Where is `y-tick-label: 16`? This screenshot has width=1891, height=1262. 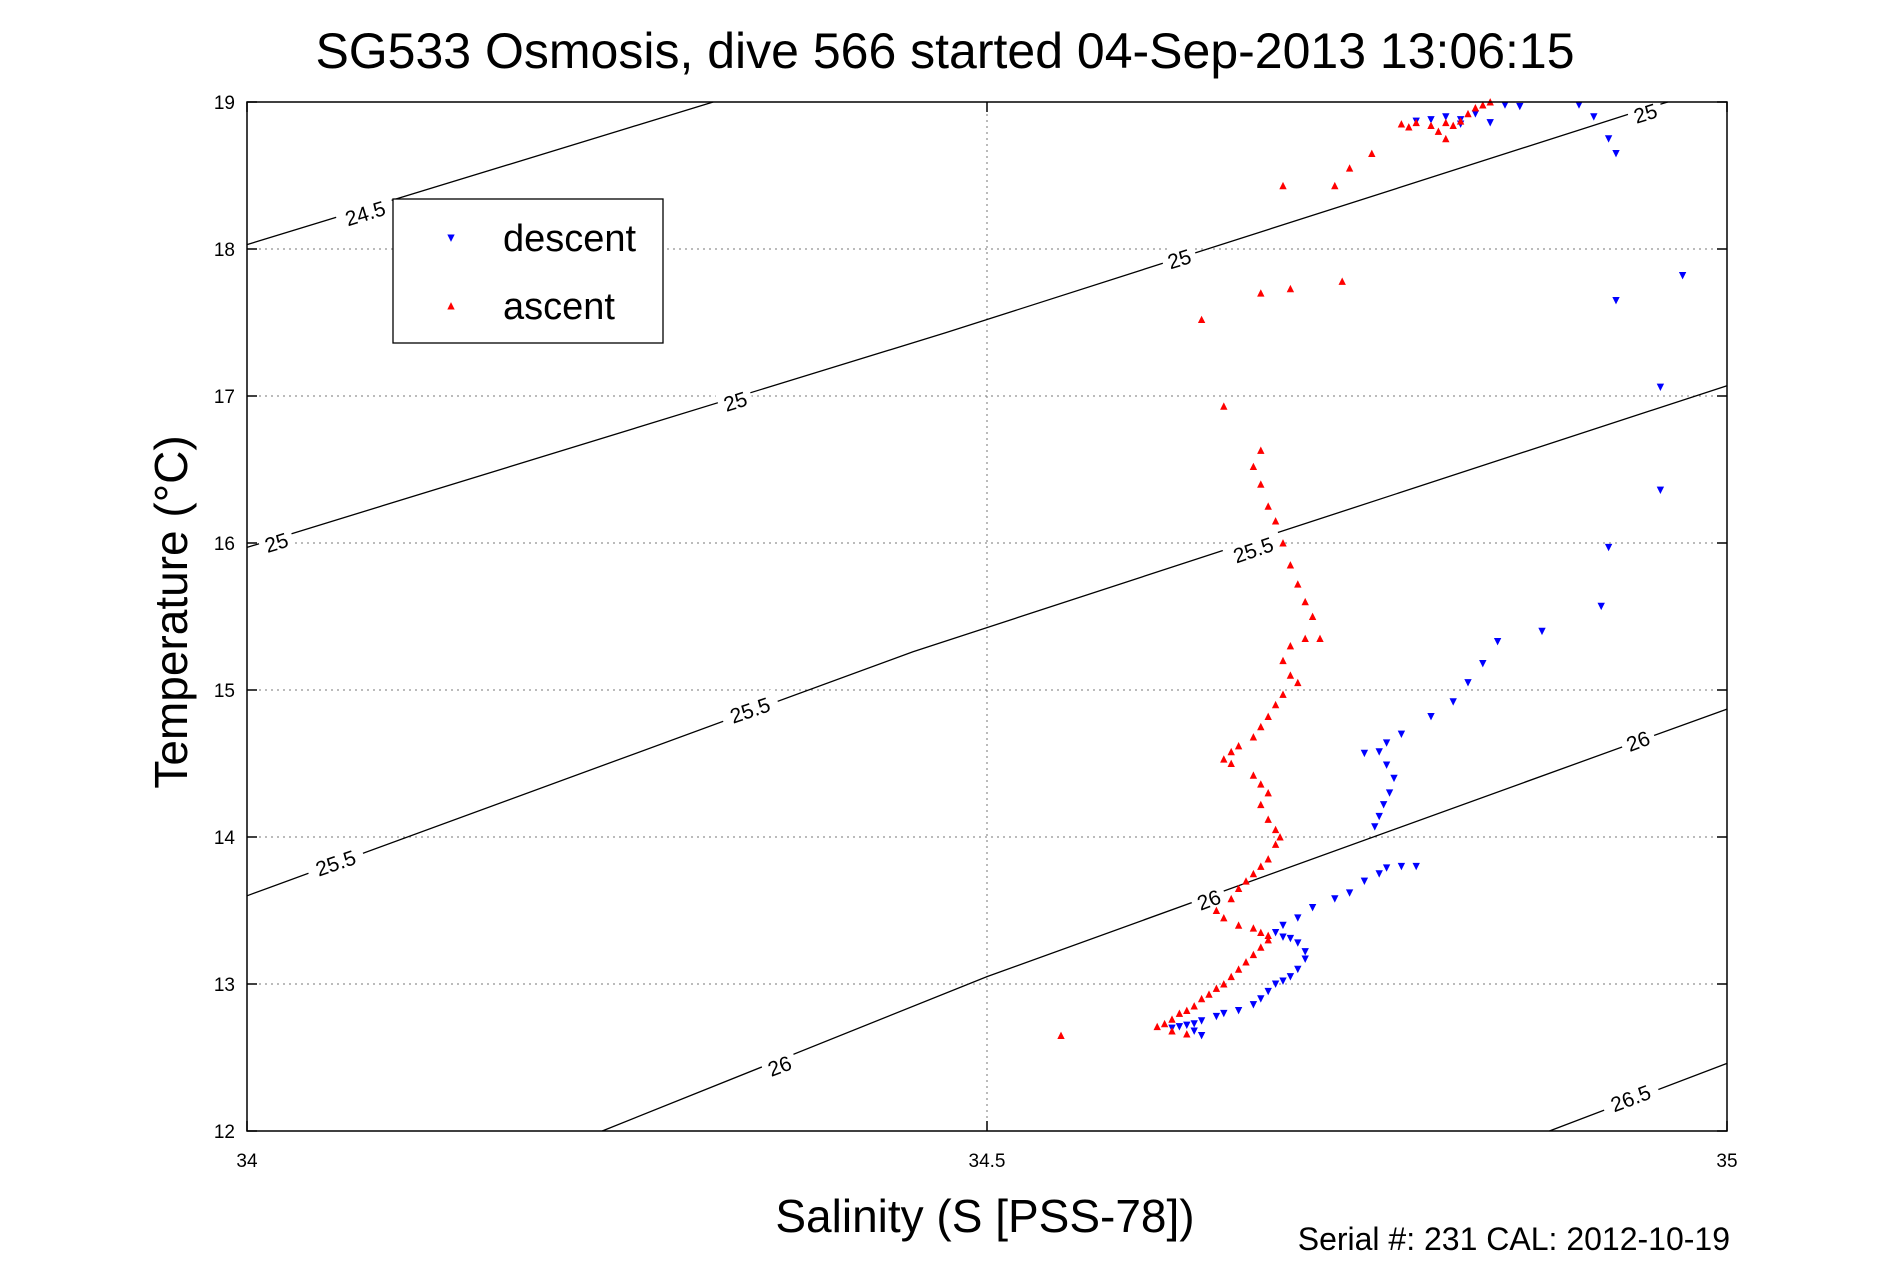
y-tick-label: 16 is located at coordinates (224, 544).